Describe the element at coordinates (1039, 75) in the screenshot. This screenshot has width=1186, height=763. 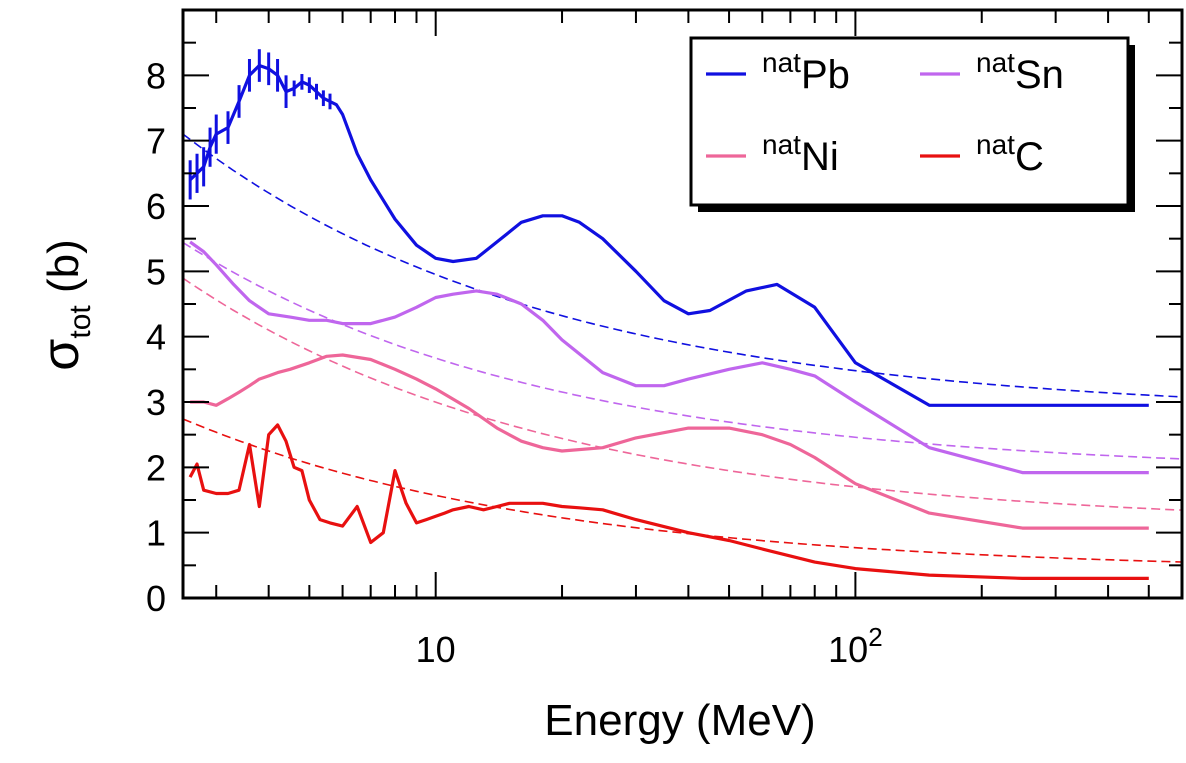
I see `legend-label-name: Sn` at that location.